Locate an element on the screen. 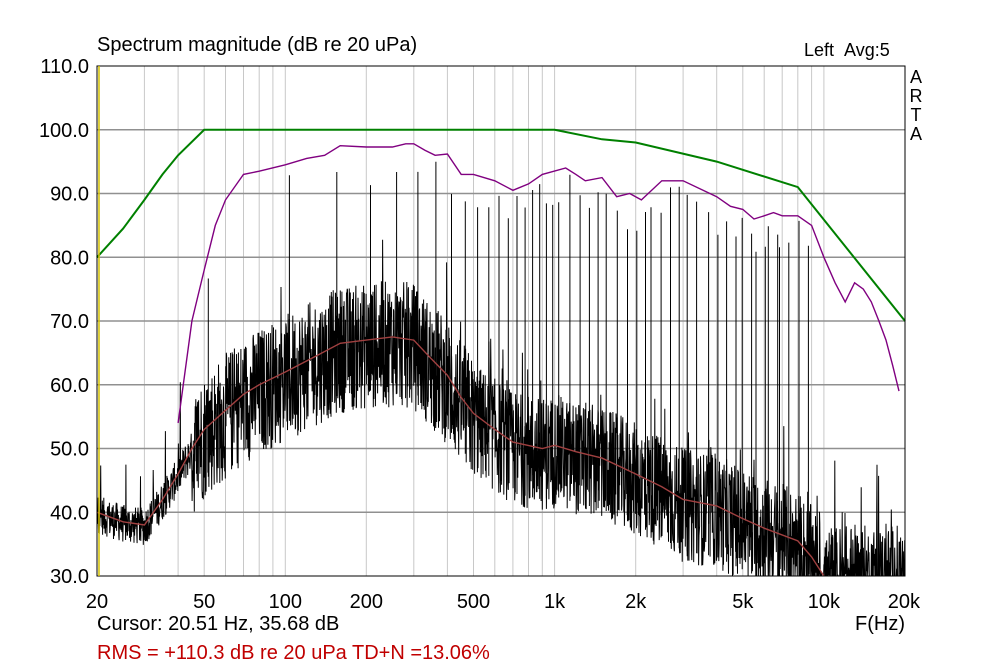  watermark-letter: T is located at coordinates (916, 115).